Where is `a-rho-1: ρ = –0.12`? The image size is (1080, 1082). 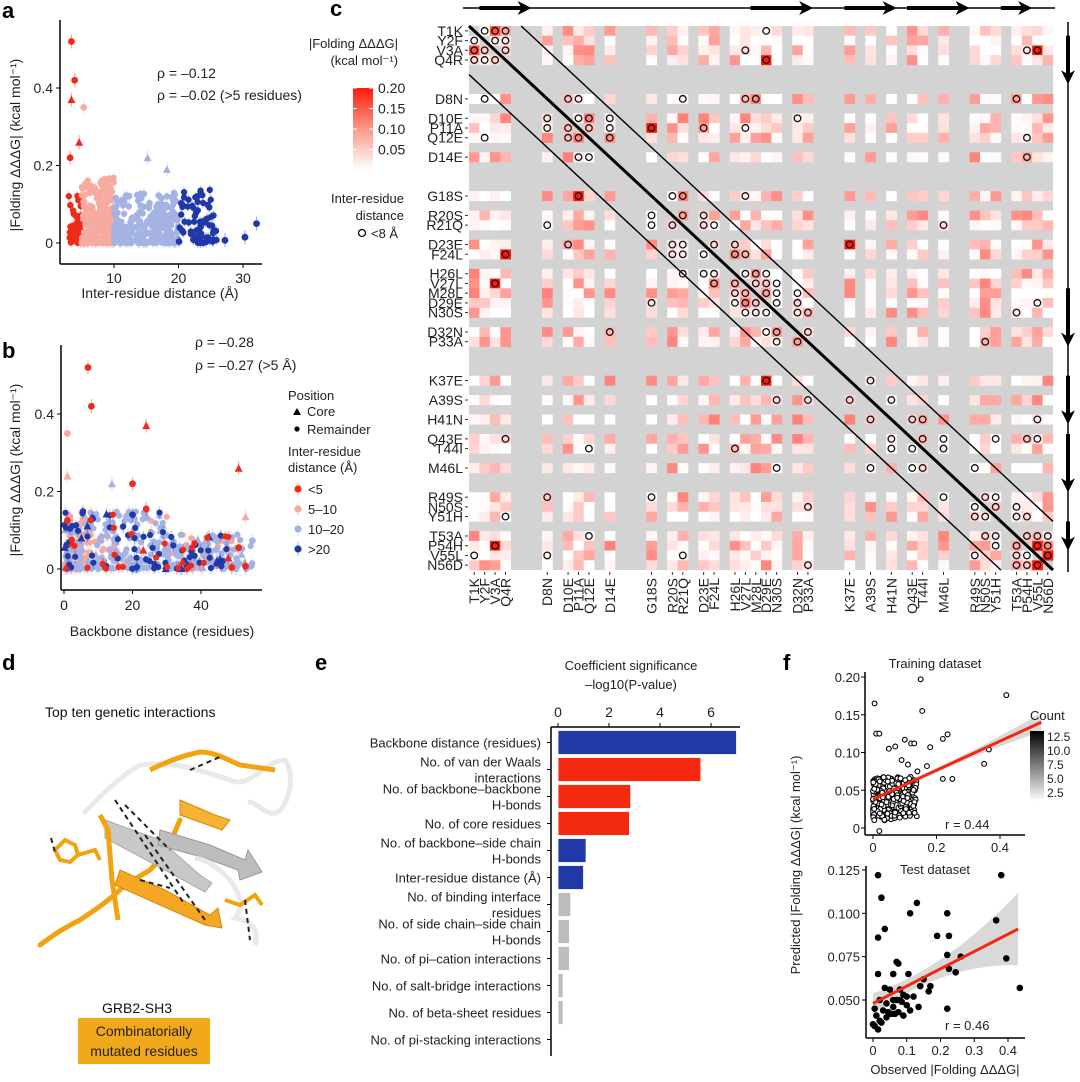
a-rho-1: ρ = –0.12 is located at coordinates (186, 73).